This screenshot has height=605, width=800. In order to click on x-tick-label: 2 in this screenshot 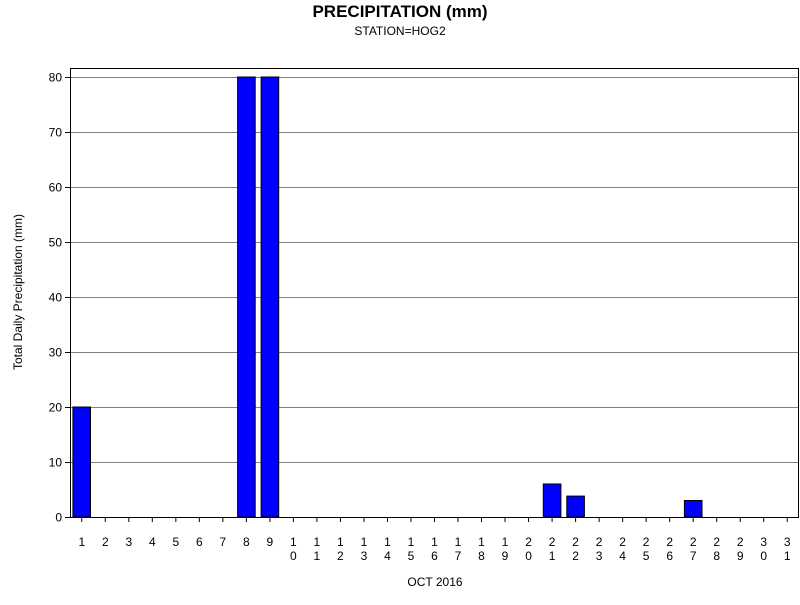, I will do `click(105, 542)`.